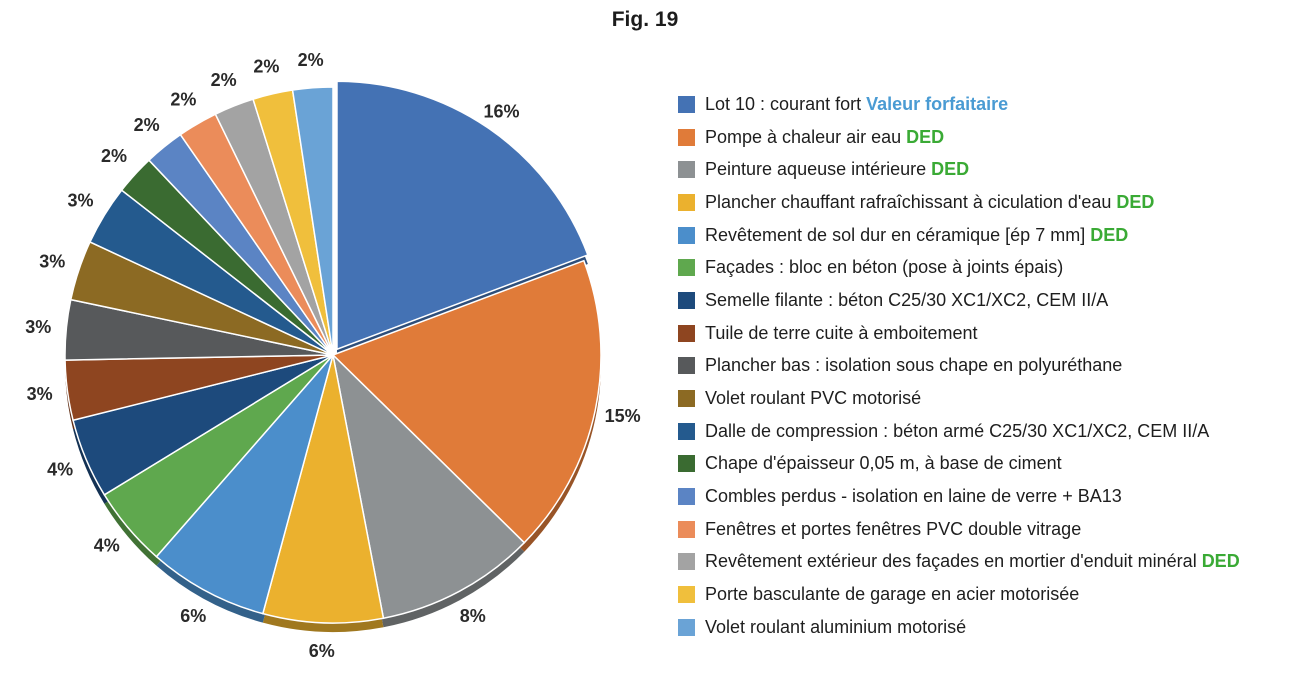 The image size is (1290, 683). I want to click on pie-slice-label: 8%, so click(473, 616).